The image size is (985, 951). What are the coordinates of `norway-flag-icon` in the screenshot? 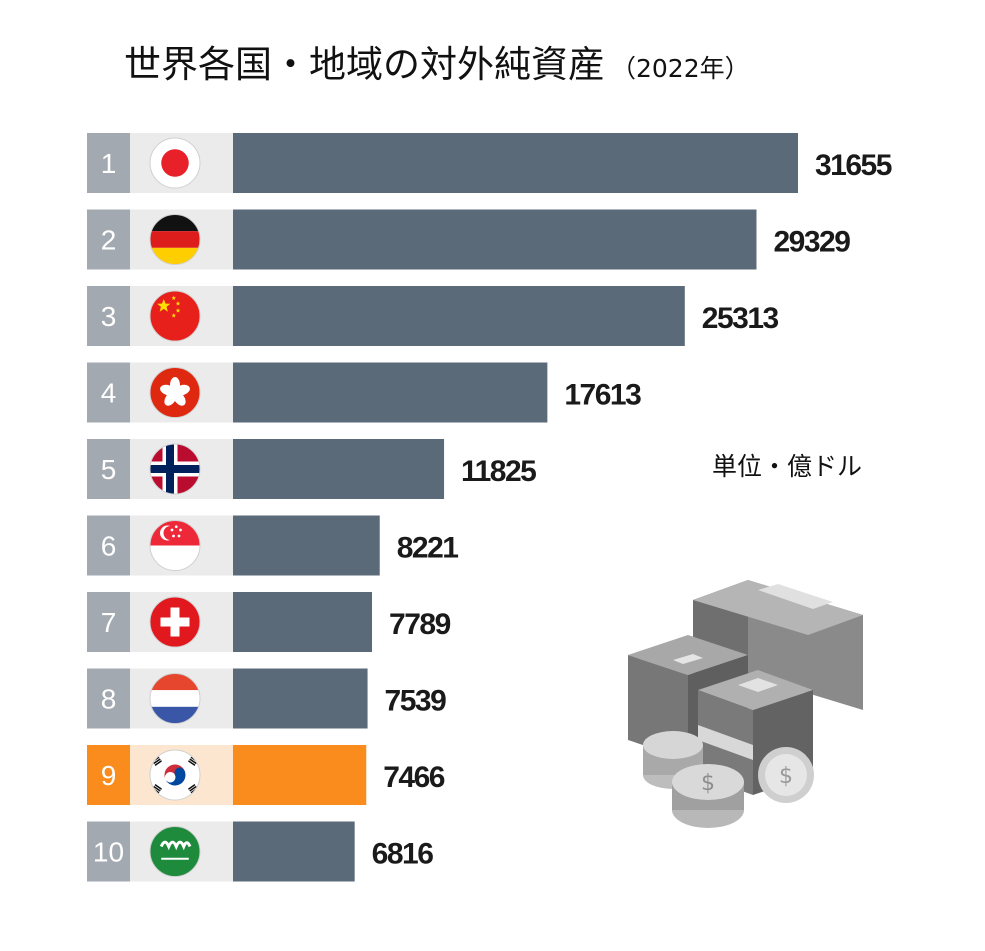 It's located at (175, 469).